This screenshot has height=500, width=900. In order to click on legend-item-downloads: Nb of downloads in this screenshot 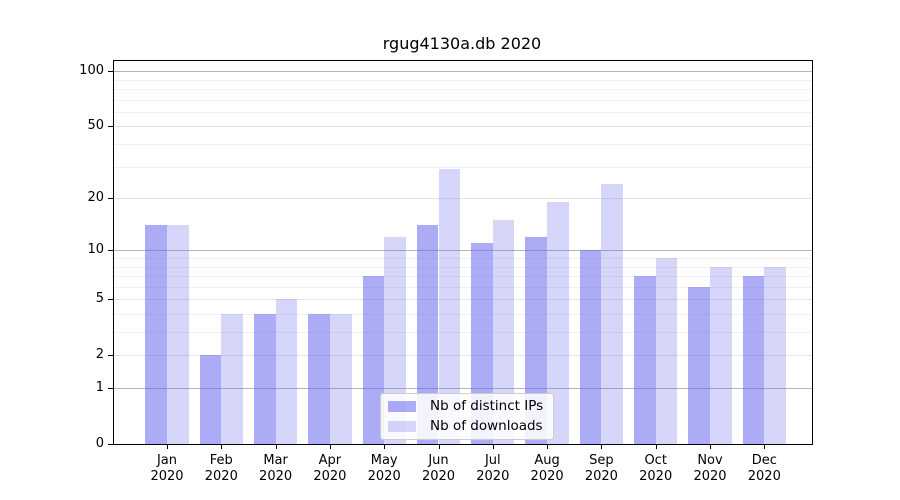, I will do `click(465, 426)`.